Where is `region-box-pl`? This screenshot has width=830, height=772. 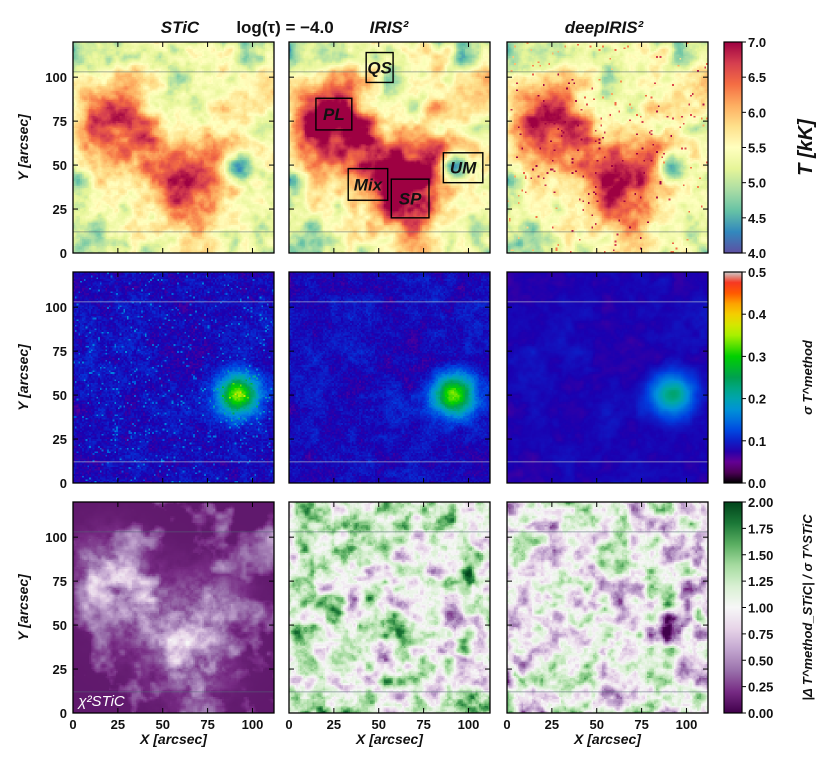
region-box-pl is located at coordinates (334, 114).